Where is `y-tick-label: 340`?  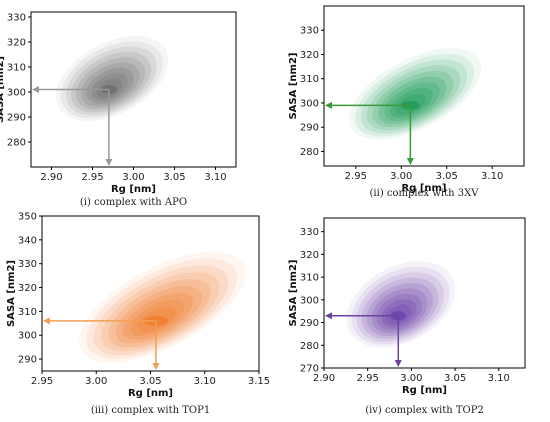 y-tick-label: 340 is located at coordinates (27, 240).